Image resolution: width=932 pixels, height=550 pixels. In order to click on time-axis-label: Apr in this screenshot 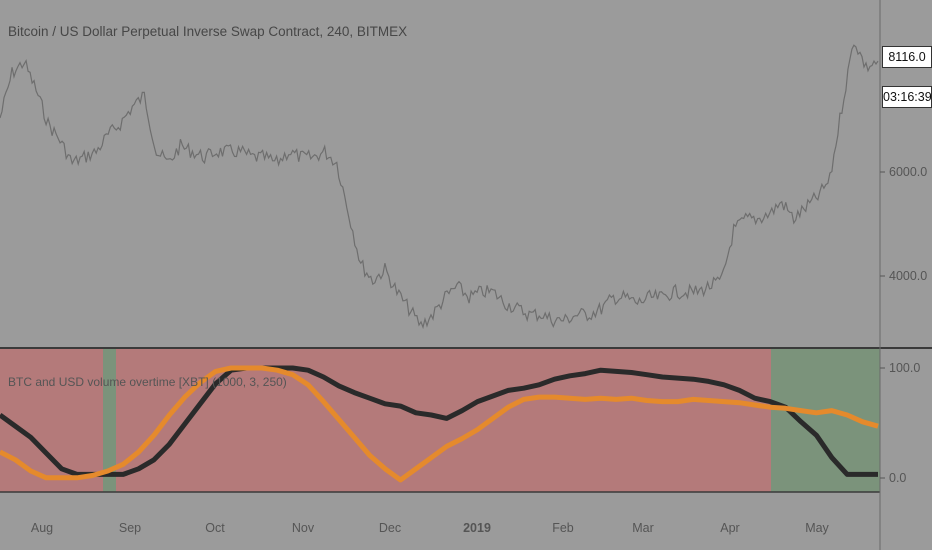, I will do `click(729, 528)`.